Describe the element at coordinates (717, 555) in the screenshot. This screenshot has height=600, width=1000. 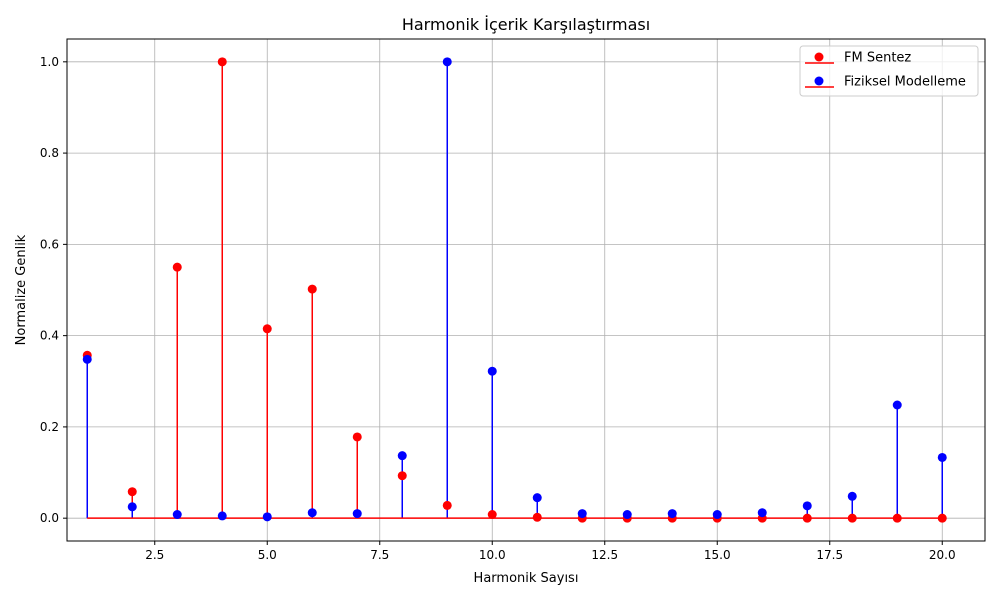
I see `x-tick-label: 15.0` at that location.